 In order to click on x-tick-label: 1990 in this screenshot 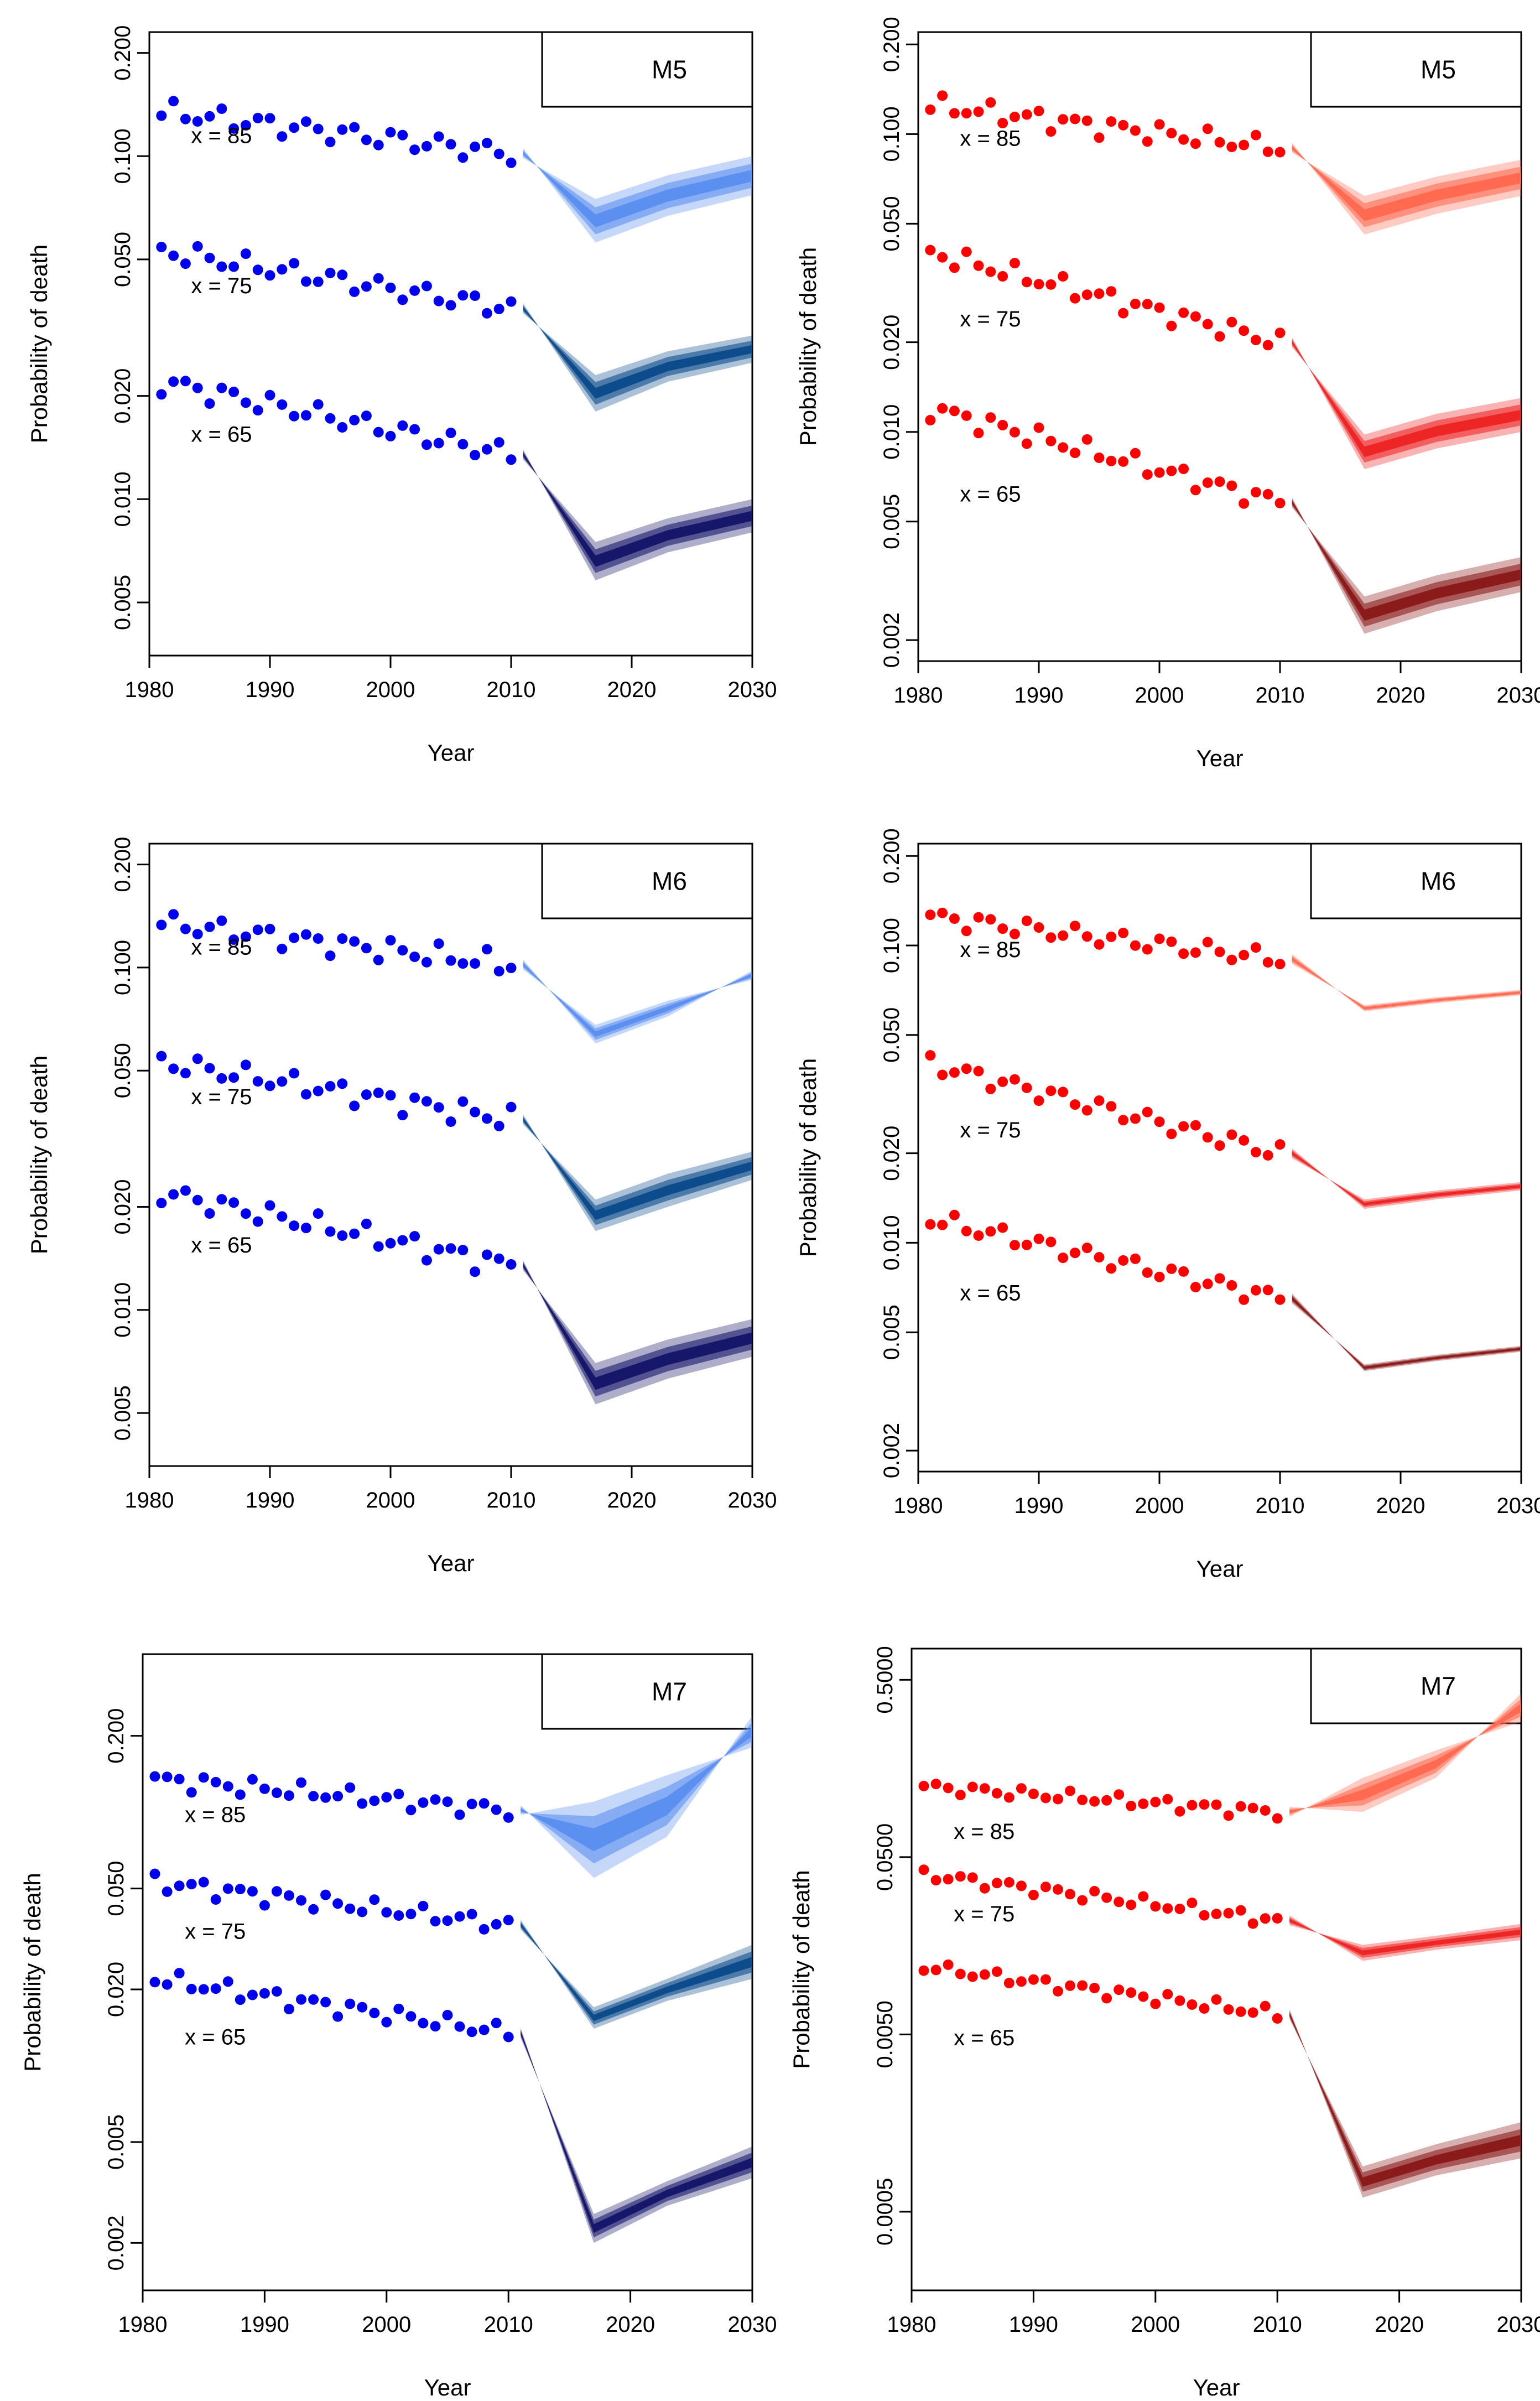, I will do `click(270, 1500)`.